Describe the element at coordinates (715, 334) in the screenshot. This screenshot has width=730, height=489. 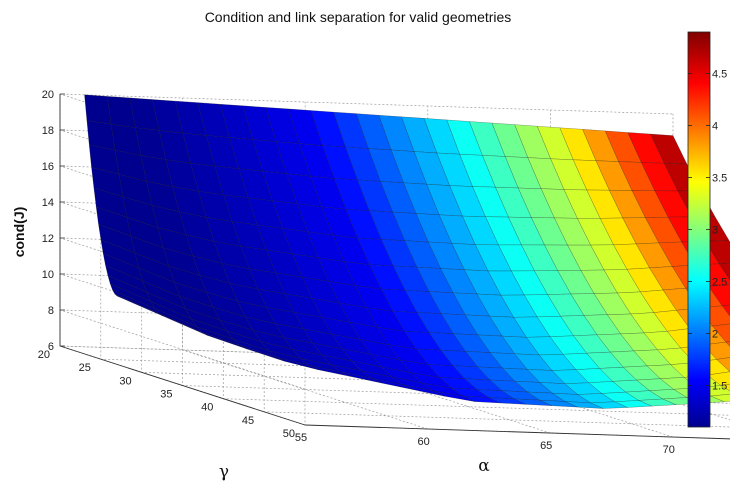
I see `colorbar-tick-label: 2` at that location.